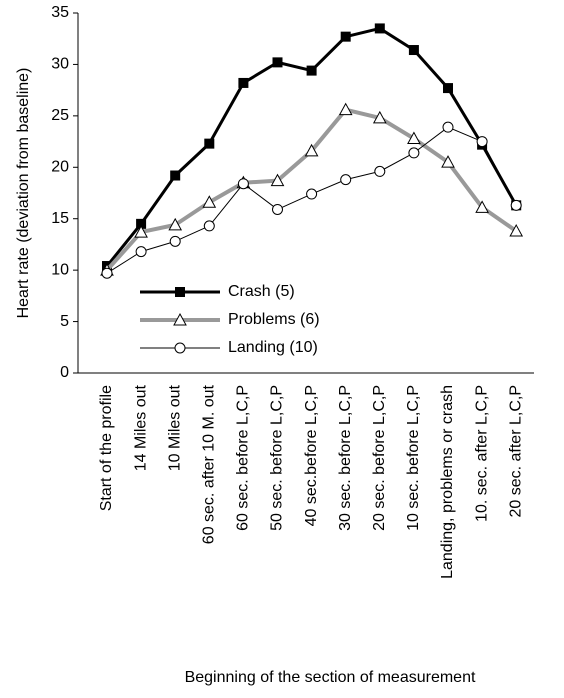 Image resolution: width=564 pixels, height=698 pixels. I want to click on y-tick-label: 30, so click(60, 64).